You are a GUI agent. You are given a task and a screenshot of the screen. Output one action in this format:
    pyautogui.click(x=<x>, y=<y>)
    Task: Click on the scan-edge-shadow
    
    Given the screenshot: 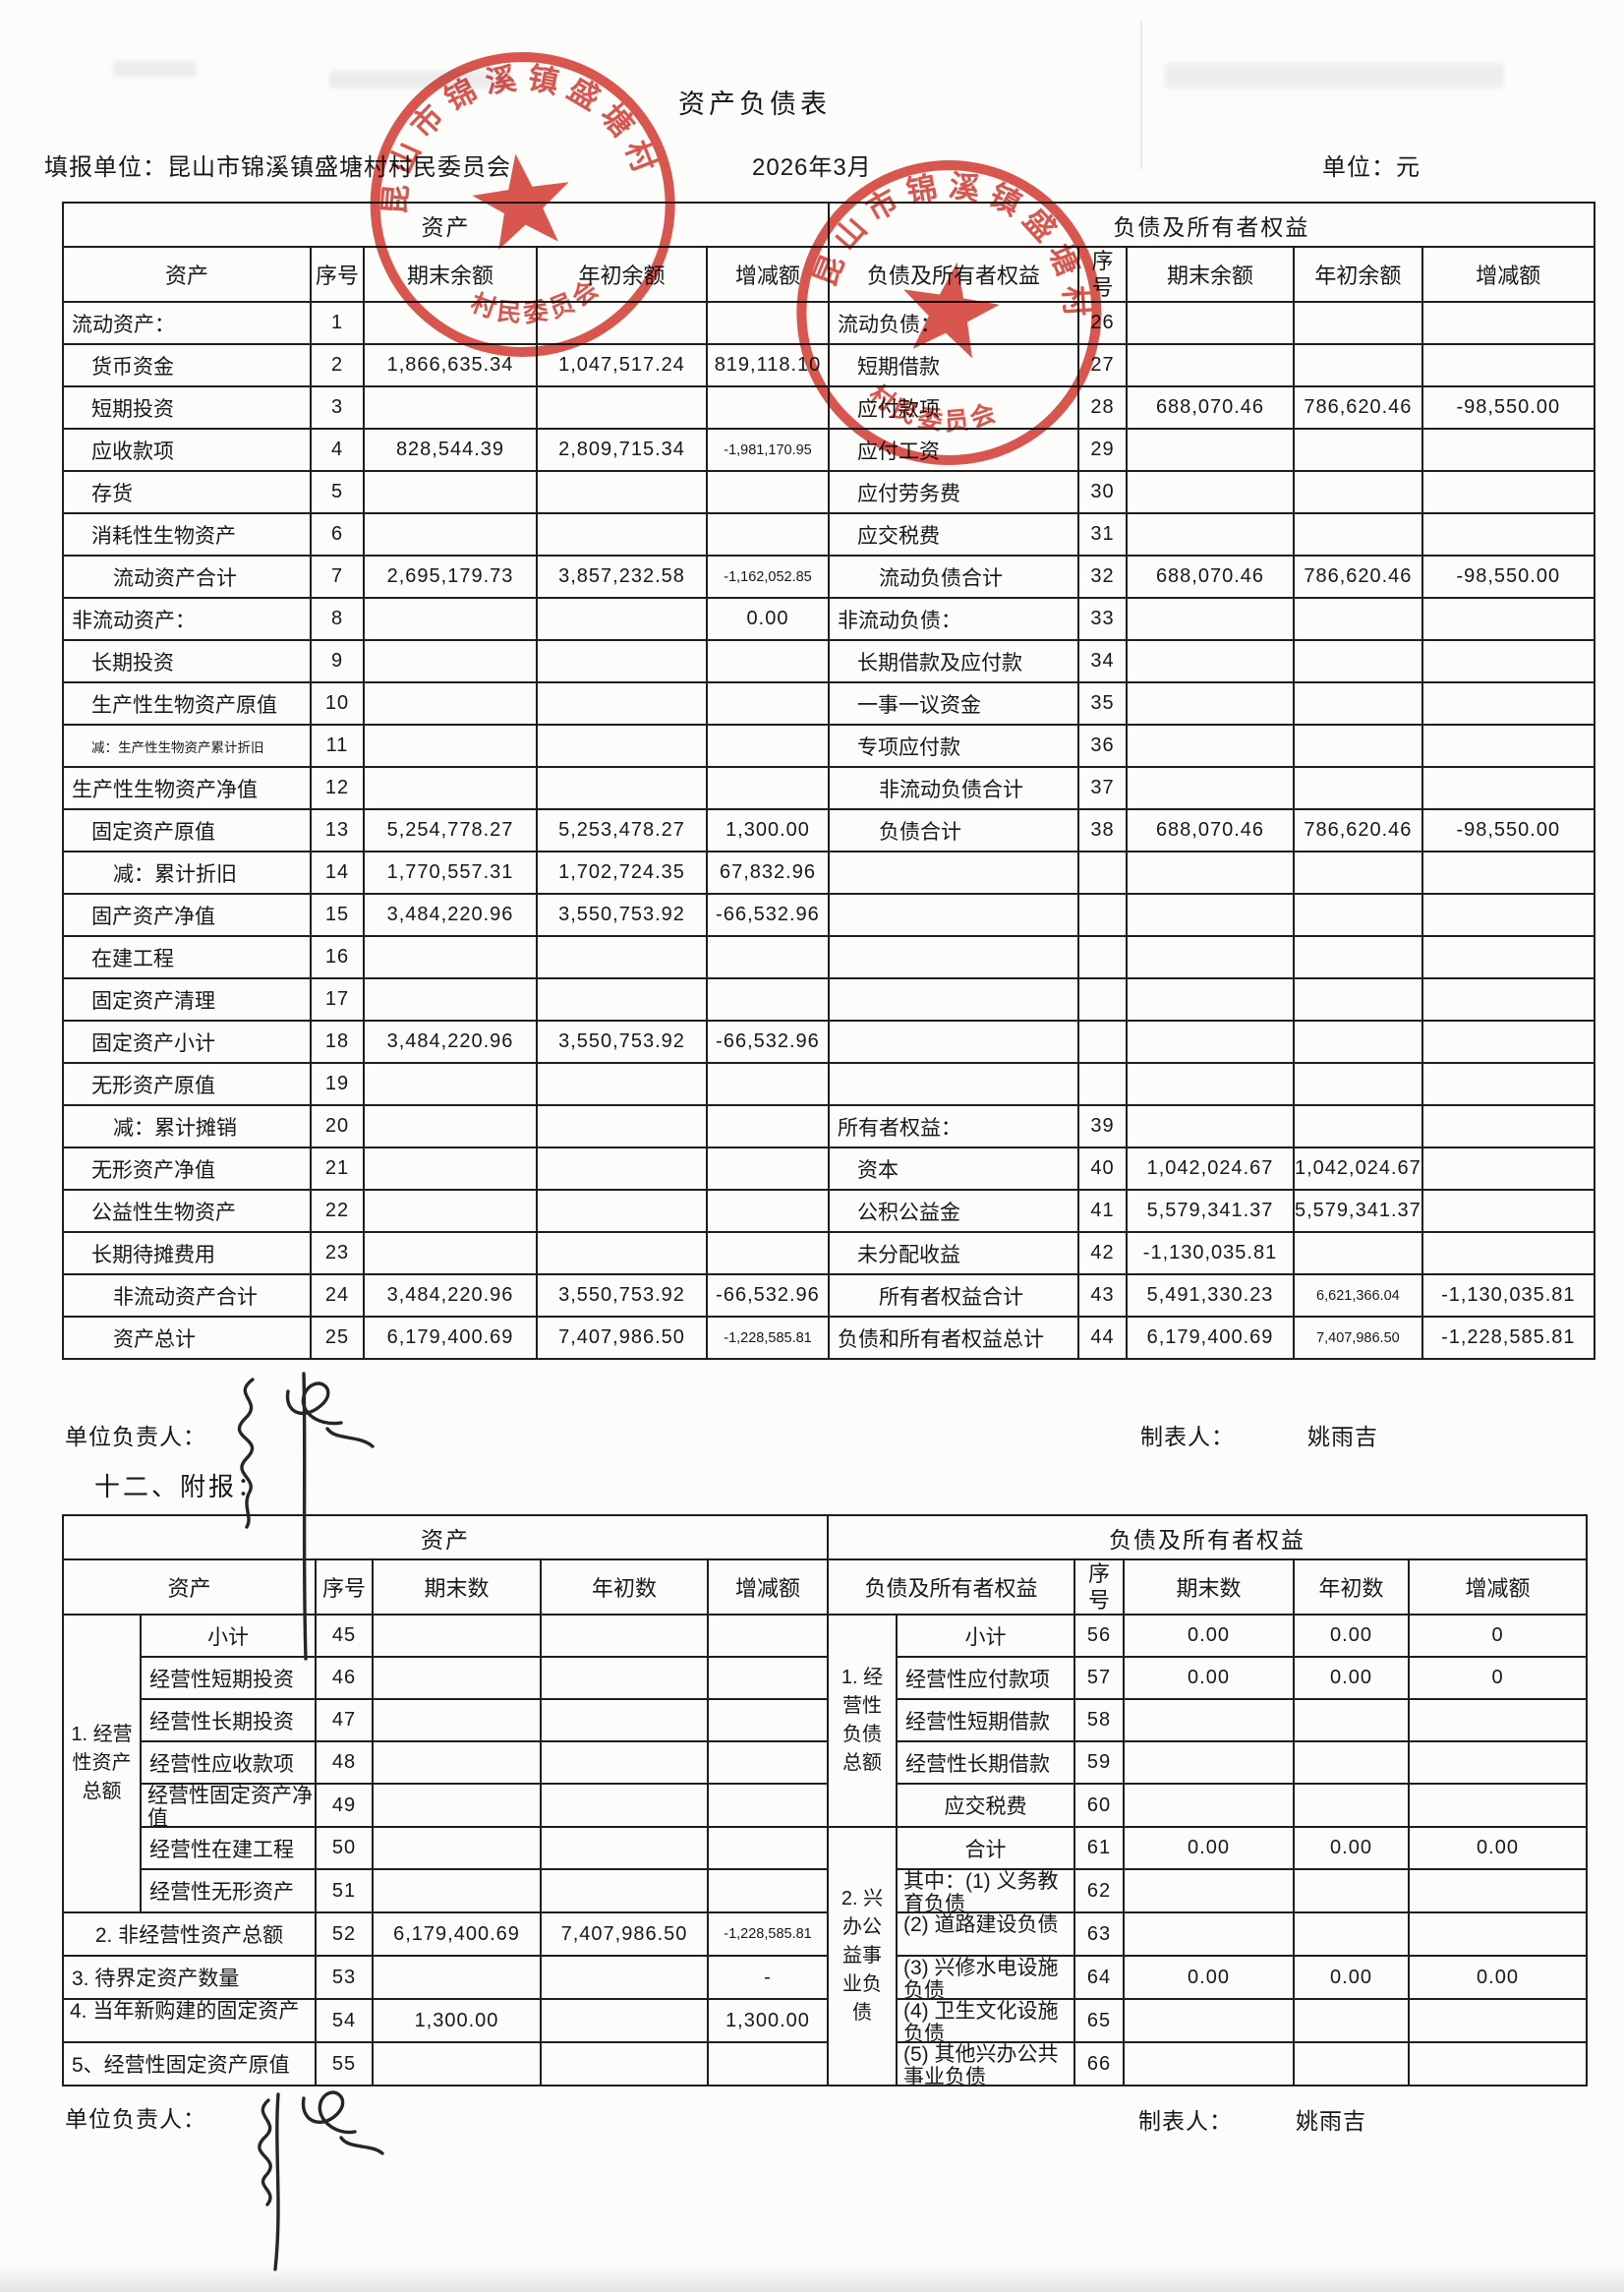 What is the action you would take?
    pyautogui.click(x=812, y=2279)
    